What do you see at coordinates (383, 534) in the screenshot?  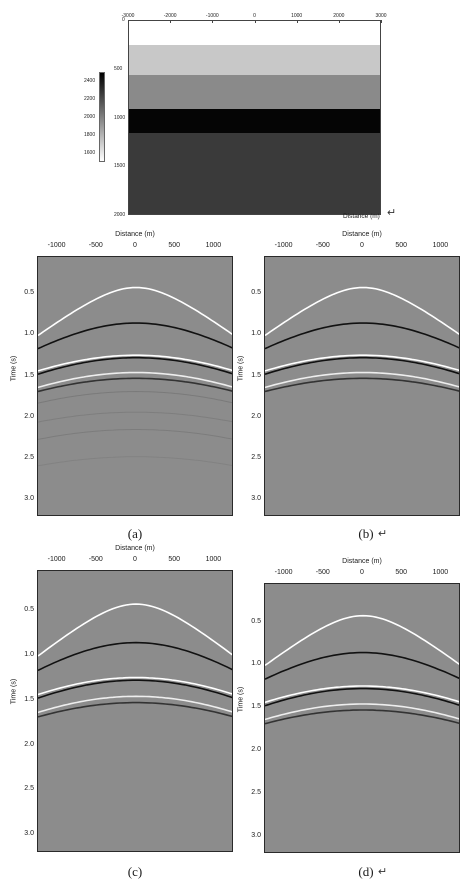 I see `return-mark: ↵` at bounding box center [383, 534].